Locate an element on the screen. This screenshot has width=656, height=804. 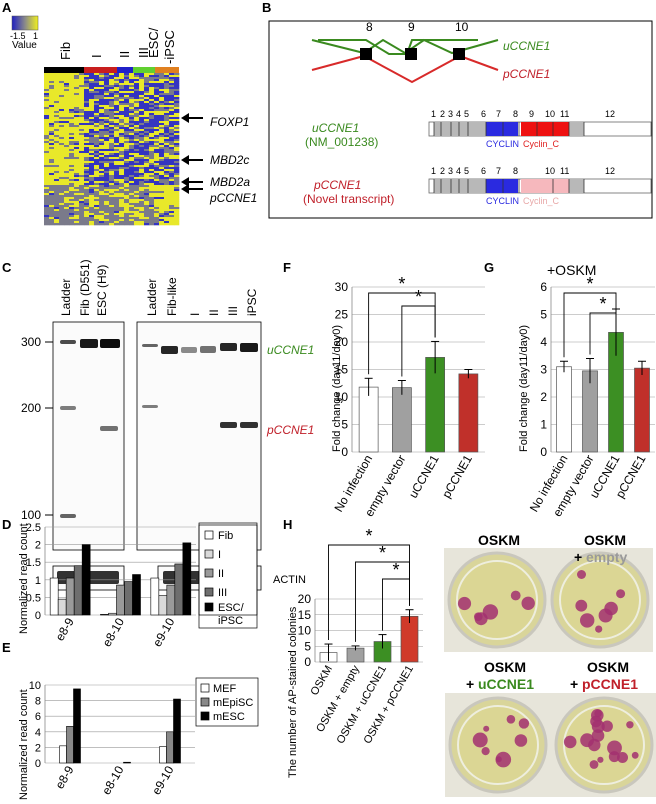
heatmap-col-iii: III is located at coordinates (143, 52).